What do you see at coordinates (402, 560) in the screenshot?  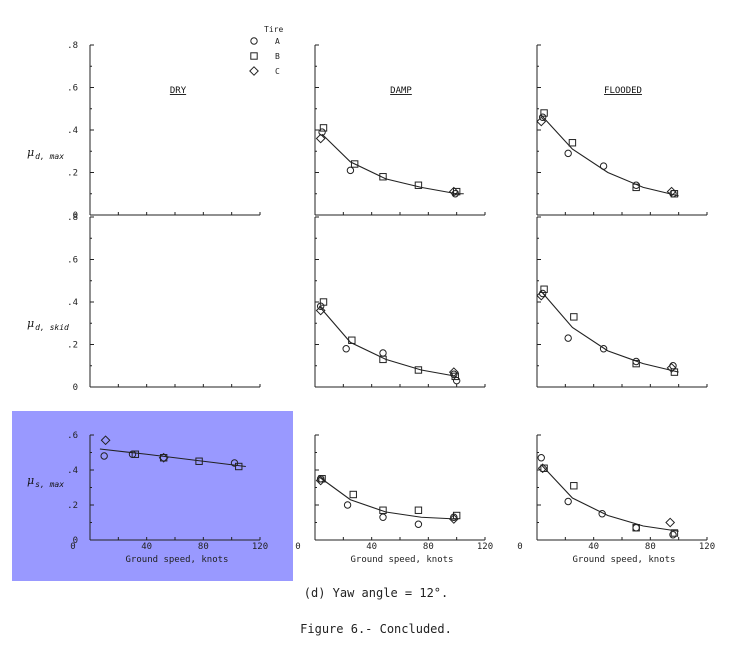 I see `panel-r2-damp-x-label: Ground speed, knots` at bounding box center [402, 560].